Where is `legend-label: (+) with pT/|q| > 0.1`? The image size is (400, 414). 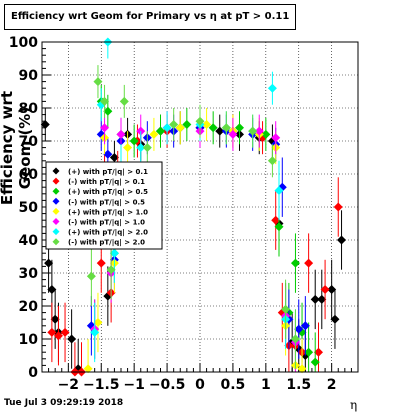 legend-label: (+) with pT/|q| > 0.1 is located at coordinates (108, 172).